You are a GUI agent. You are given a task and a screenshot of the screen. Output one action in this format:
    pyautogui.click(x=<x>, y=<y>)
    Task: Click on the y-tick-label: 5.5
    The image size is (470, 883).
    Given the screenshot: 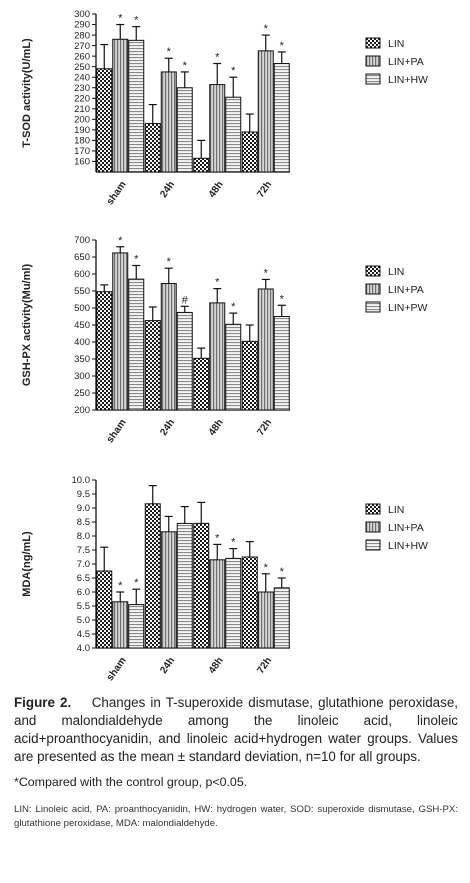 What is the action you would take?
    pyautogui.click(x=83, y=606)
    